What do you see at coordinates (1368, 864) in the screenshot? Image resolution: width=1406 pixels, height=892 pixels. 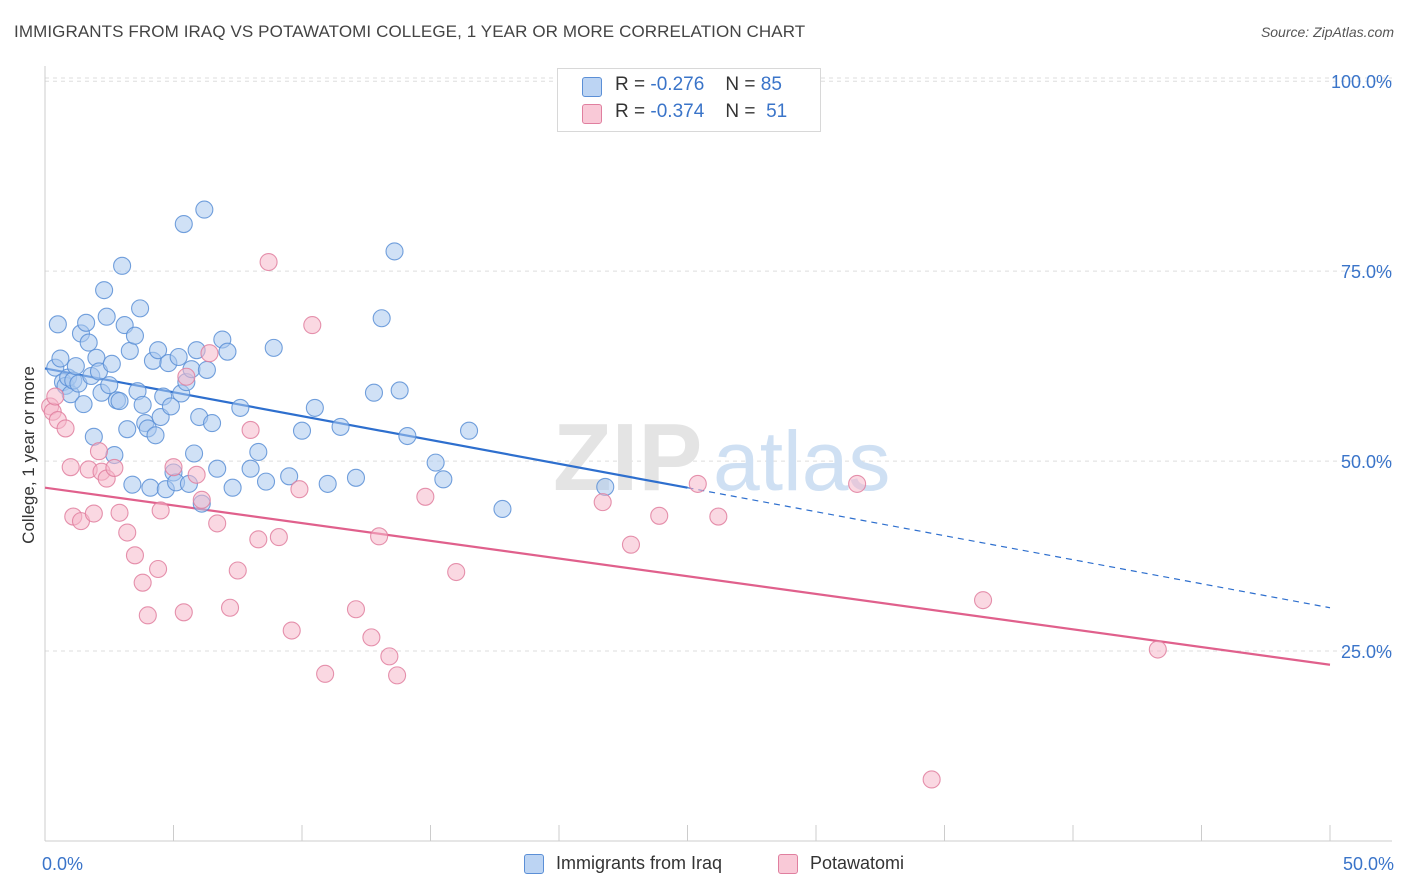 I see `x-tick-label-max: 50.0%` at bounding box center [1368, 864].